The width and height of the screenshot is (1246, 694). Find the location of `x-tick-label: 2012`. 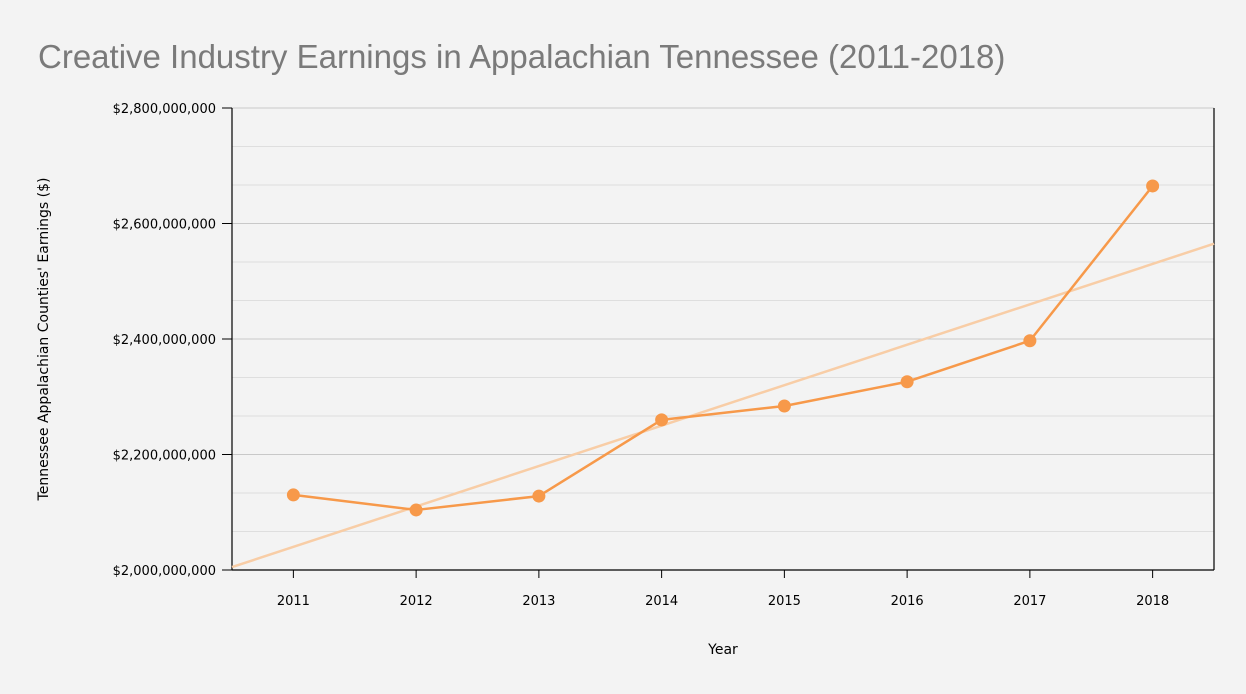

x-tick-label: 2012 is located at coordinates (416, 601).